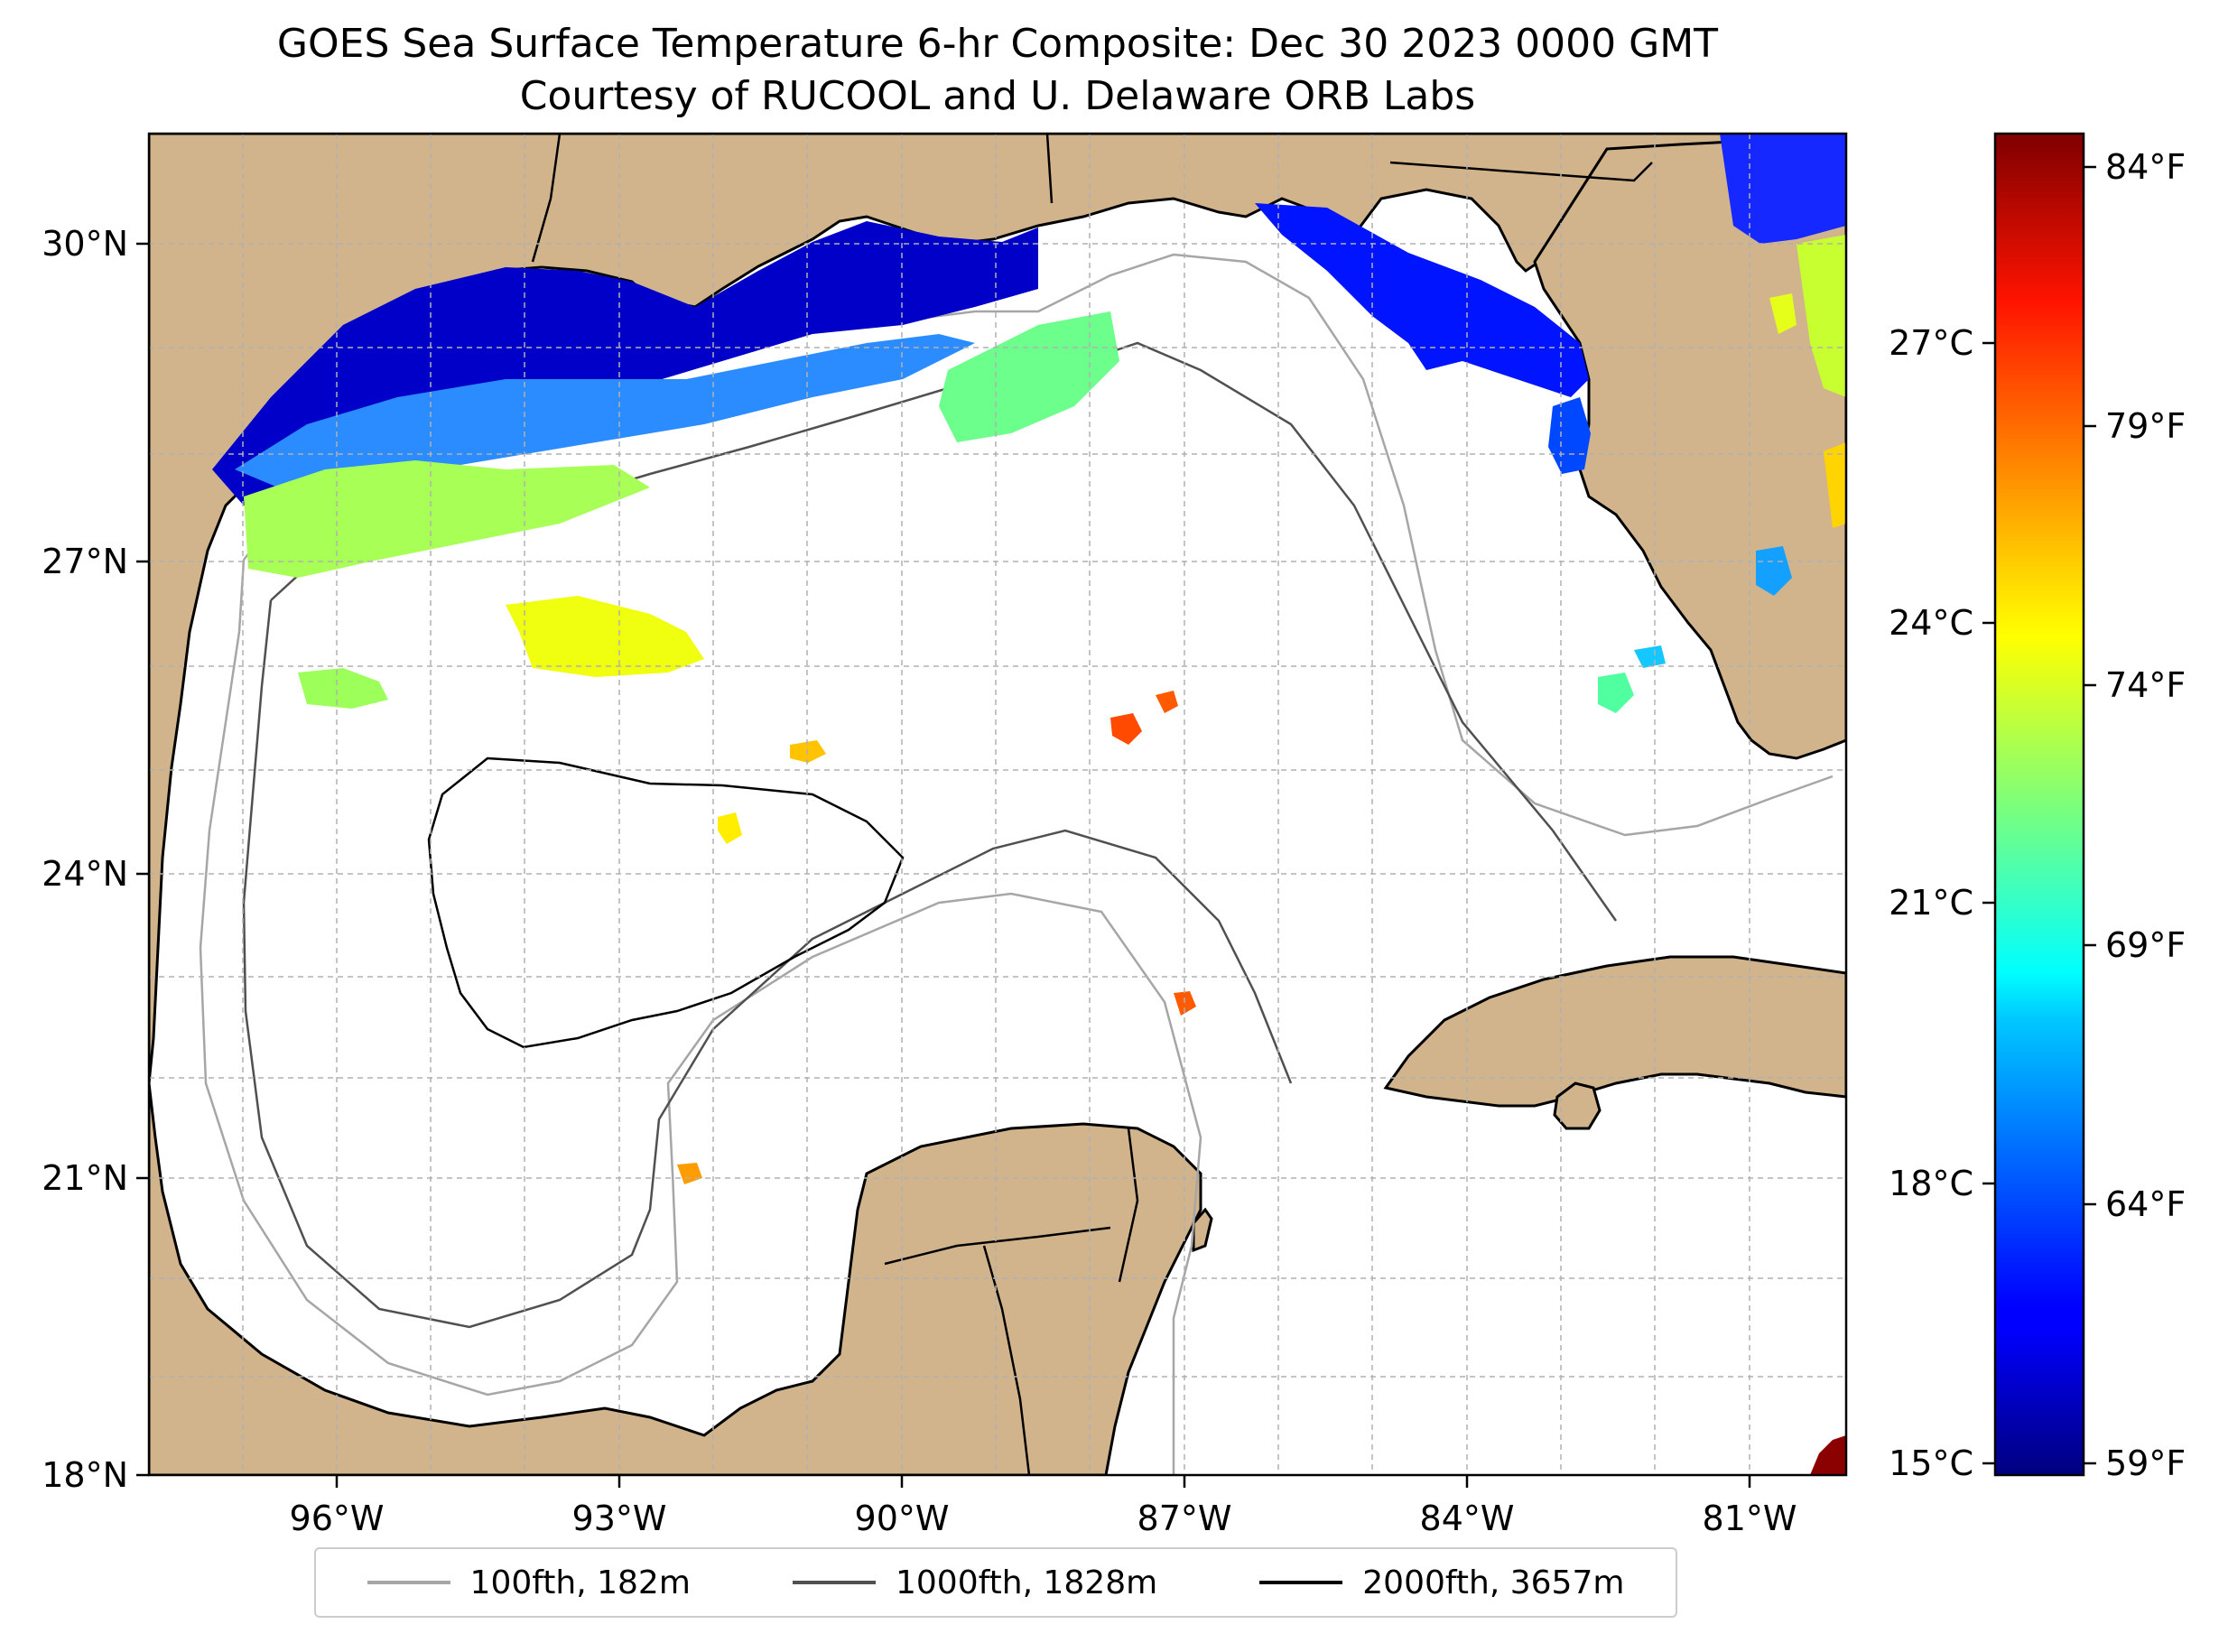 Image resolution: width=2219 pixels, height=1652 pixels. Describe the element at coordinates (85, 561) in the screenshot. I see `lat-label: 27°N` at that location.